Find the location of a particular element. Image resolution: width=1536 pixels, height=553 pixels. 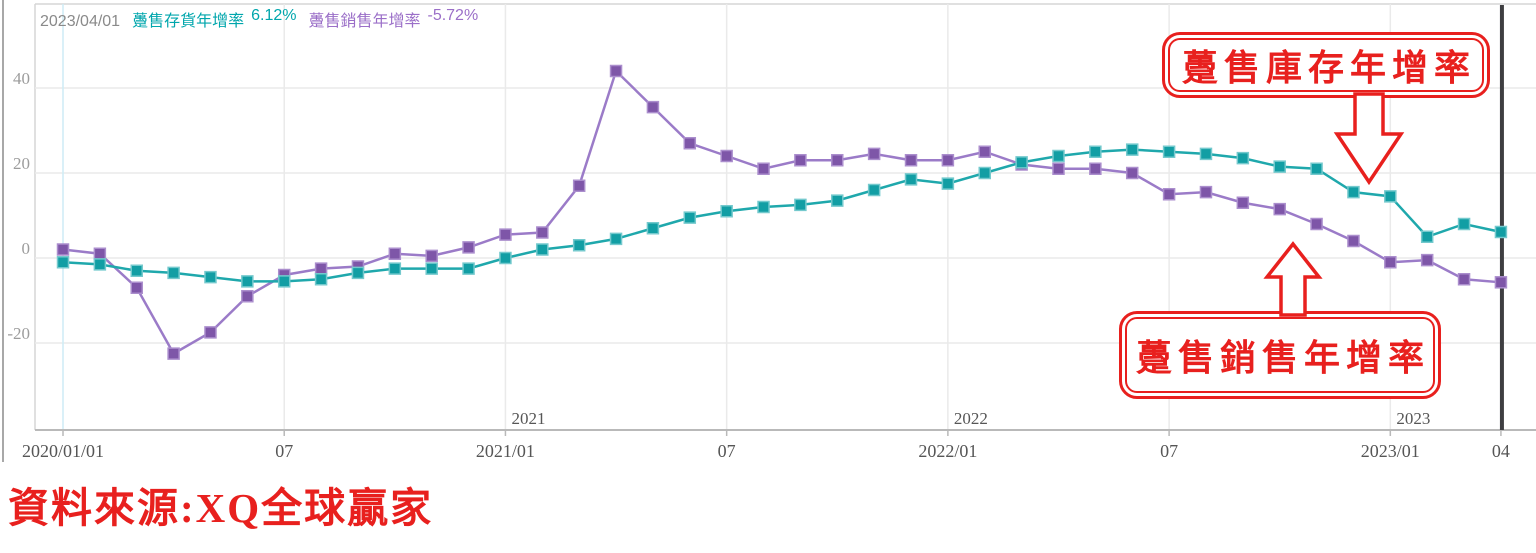

y-axis-tick-label: -20 is located at coordinates (18, 333).